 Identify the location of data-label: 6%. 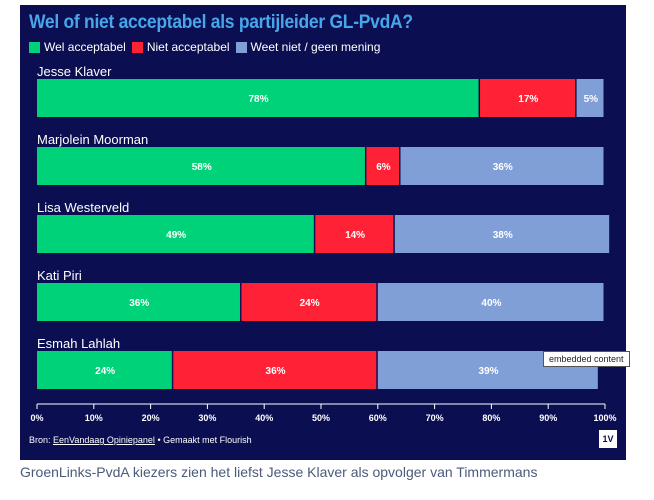
(383, 167).